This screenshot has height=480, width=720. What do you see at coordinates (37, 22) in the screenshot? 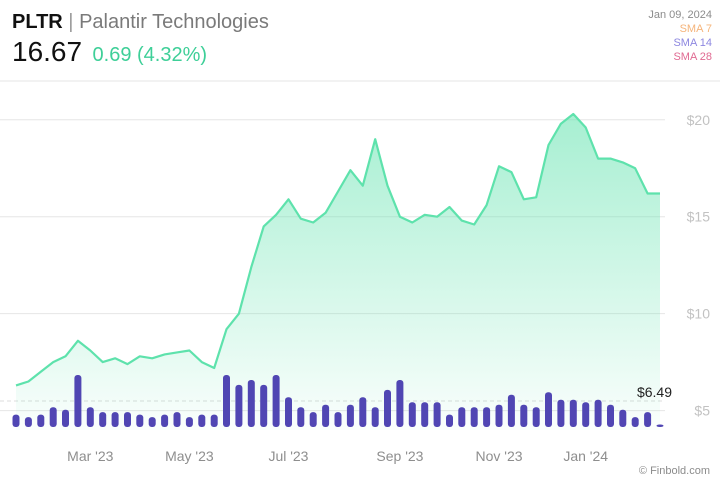
I see `ticker-symbol: PLTR` at bounding box center [37, 22].